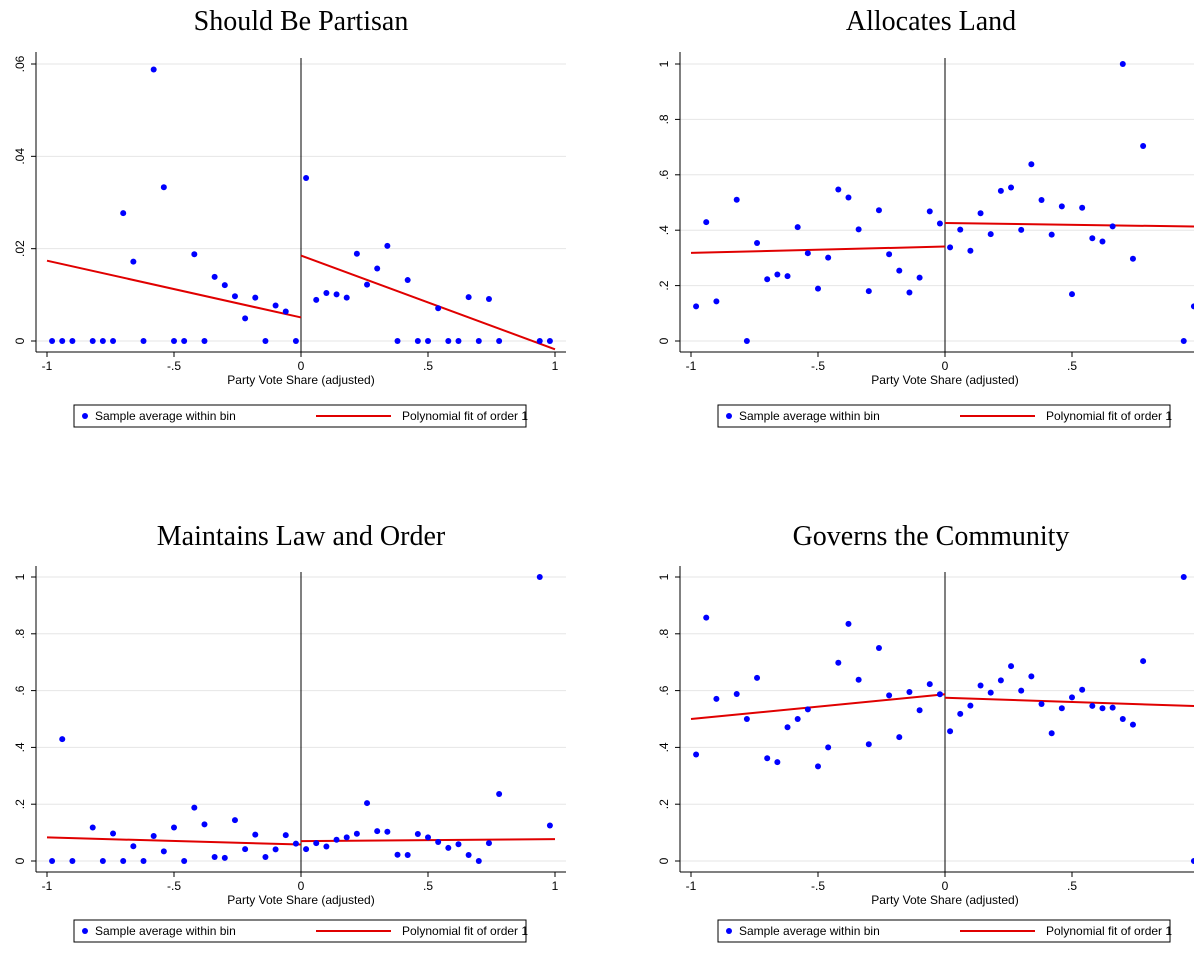  Describe the element at coordinates (664, 285) in the screenshot. I see `y-tick-label: .2` at that location.